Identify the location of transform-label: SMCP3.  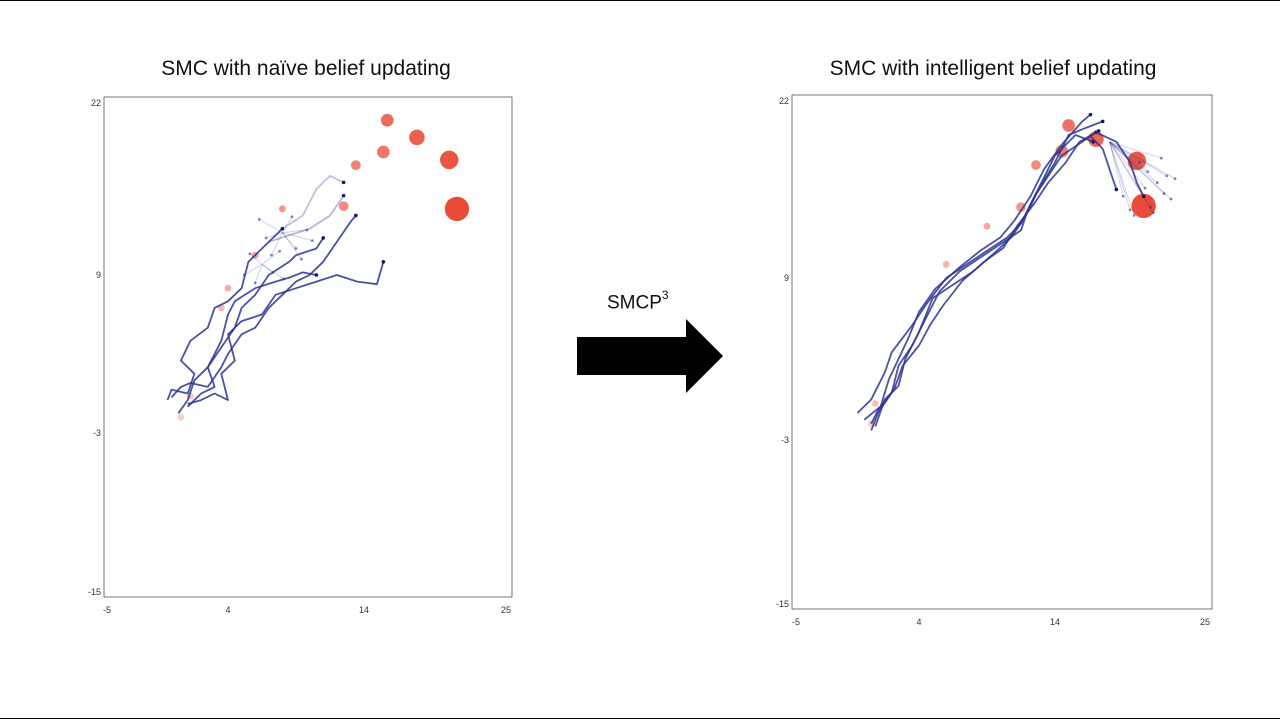
(638, 301).